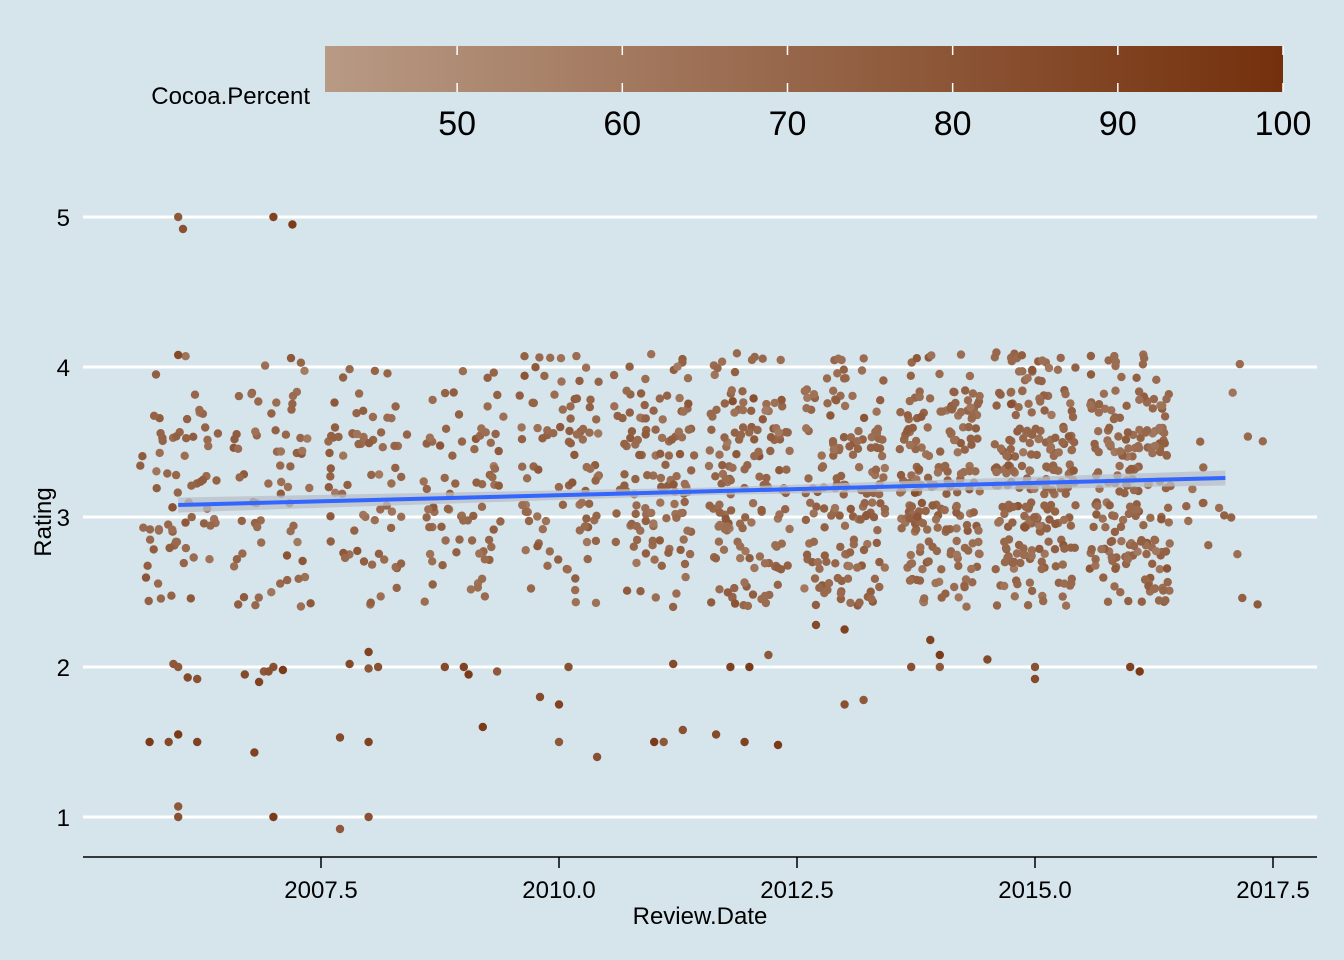  What do you see at coordinates (63, 668) in the screenshot?
I see `y-tick-label: 2` at bounding box center [63, 668].